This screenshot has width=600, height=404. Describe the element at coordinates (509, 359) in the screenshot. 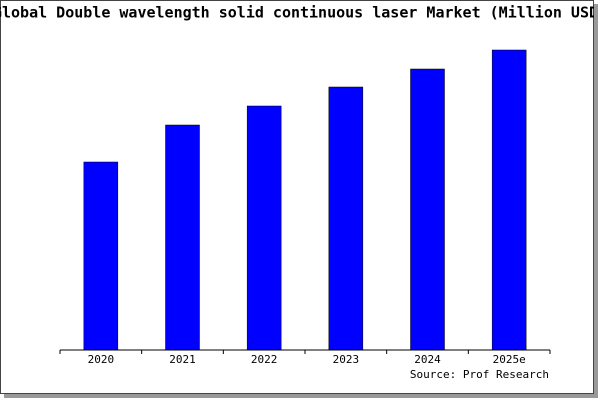

I see `x-tick-label: 2025e` at that location.